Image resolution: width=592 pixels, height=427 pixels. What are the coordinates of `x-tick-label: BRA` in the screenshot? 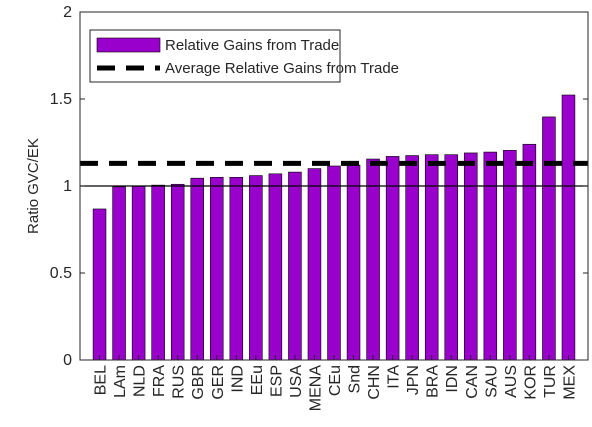 It's located at (433, 381).